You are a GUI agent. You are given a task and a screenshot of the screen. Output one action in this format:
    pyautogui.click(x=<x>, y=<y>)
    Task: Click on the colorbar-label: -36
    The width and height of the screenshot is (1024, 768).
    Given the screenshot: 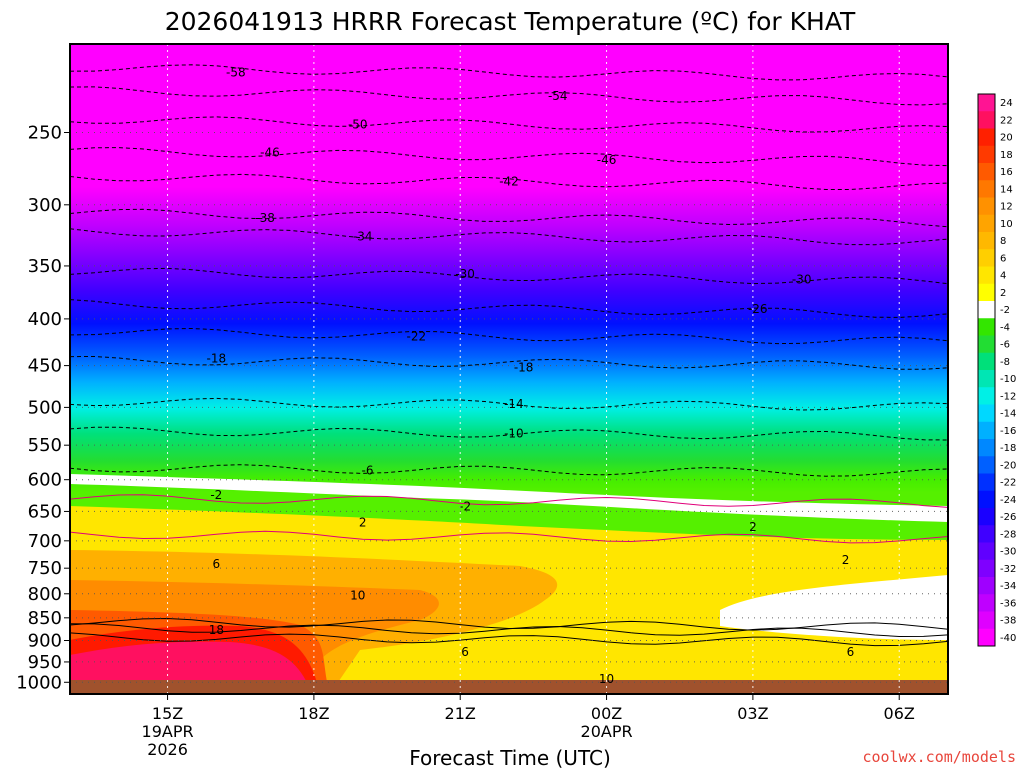 What is the action you would take?
    pyautogui.click(x=1008, y=603)
    